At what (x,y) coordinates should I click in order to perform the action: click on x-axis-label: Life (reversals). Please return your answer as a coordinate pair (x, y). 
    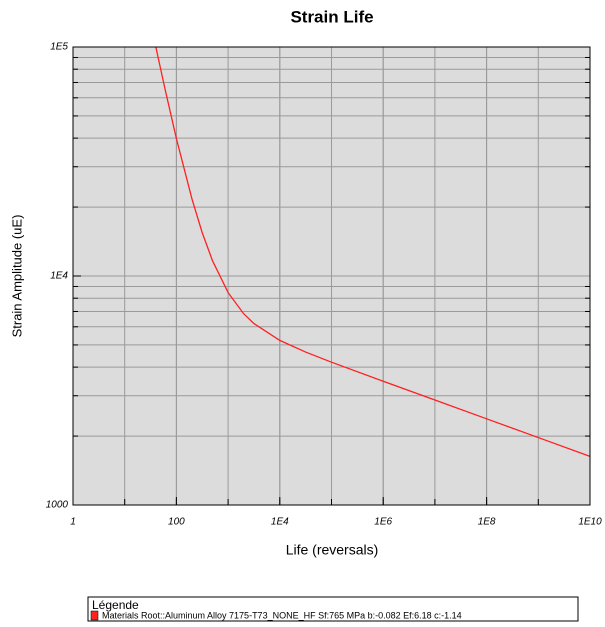
    Looking at the image, I should click on (332, 550).